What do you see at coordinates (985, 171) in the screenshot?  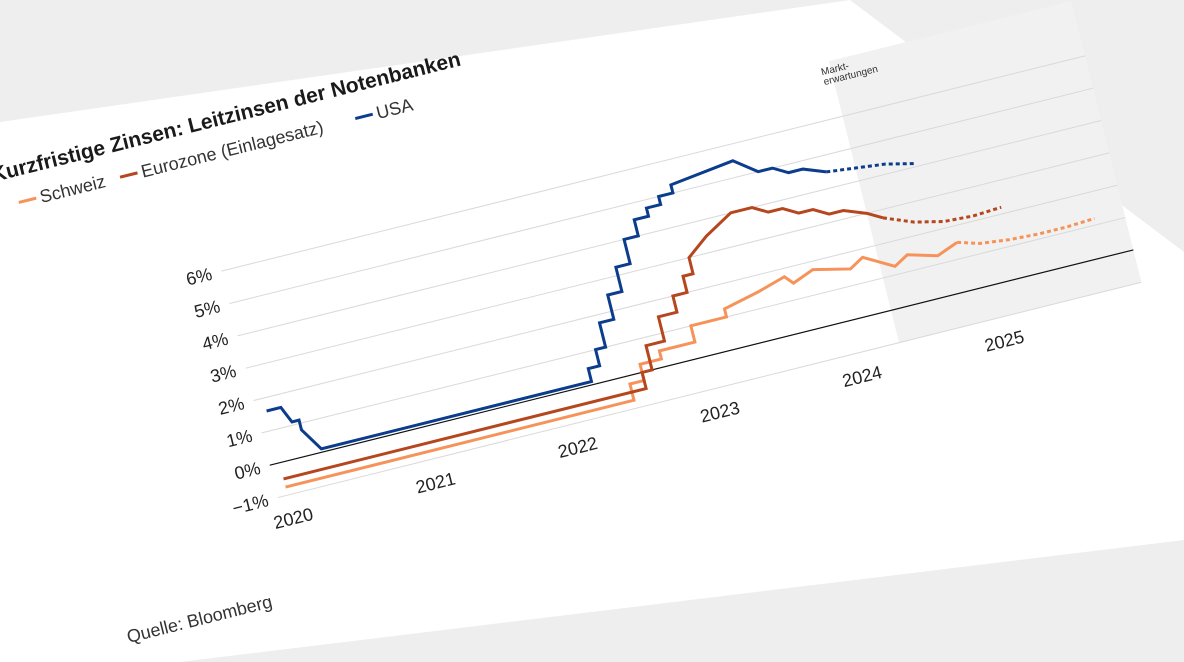 I see `forecast-shade` at bounding box center [985, 171].